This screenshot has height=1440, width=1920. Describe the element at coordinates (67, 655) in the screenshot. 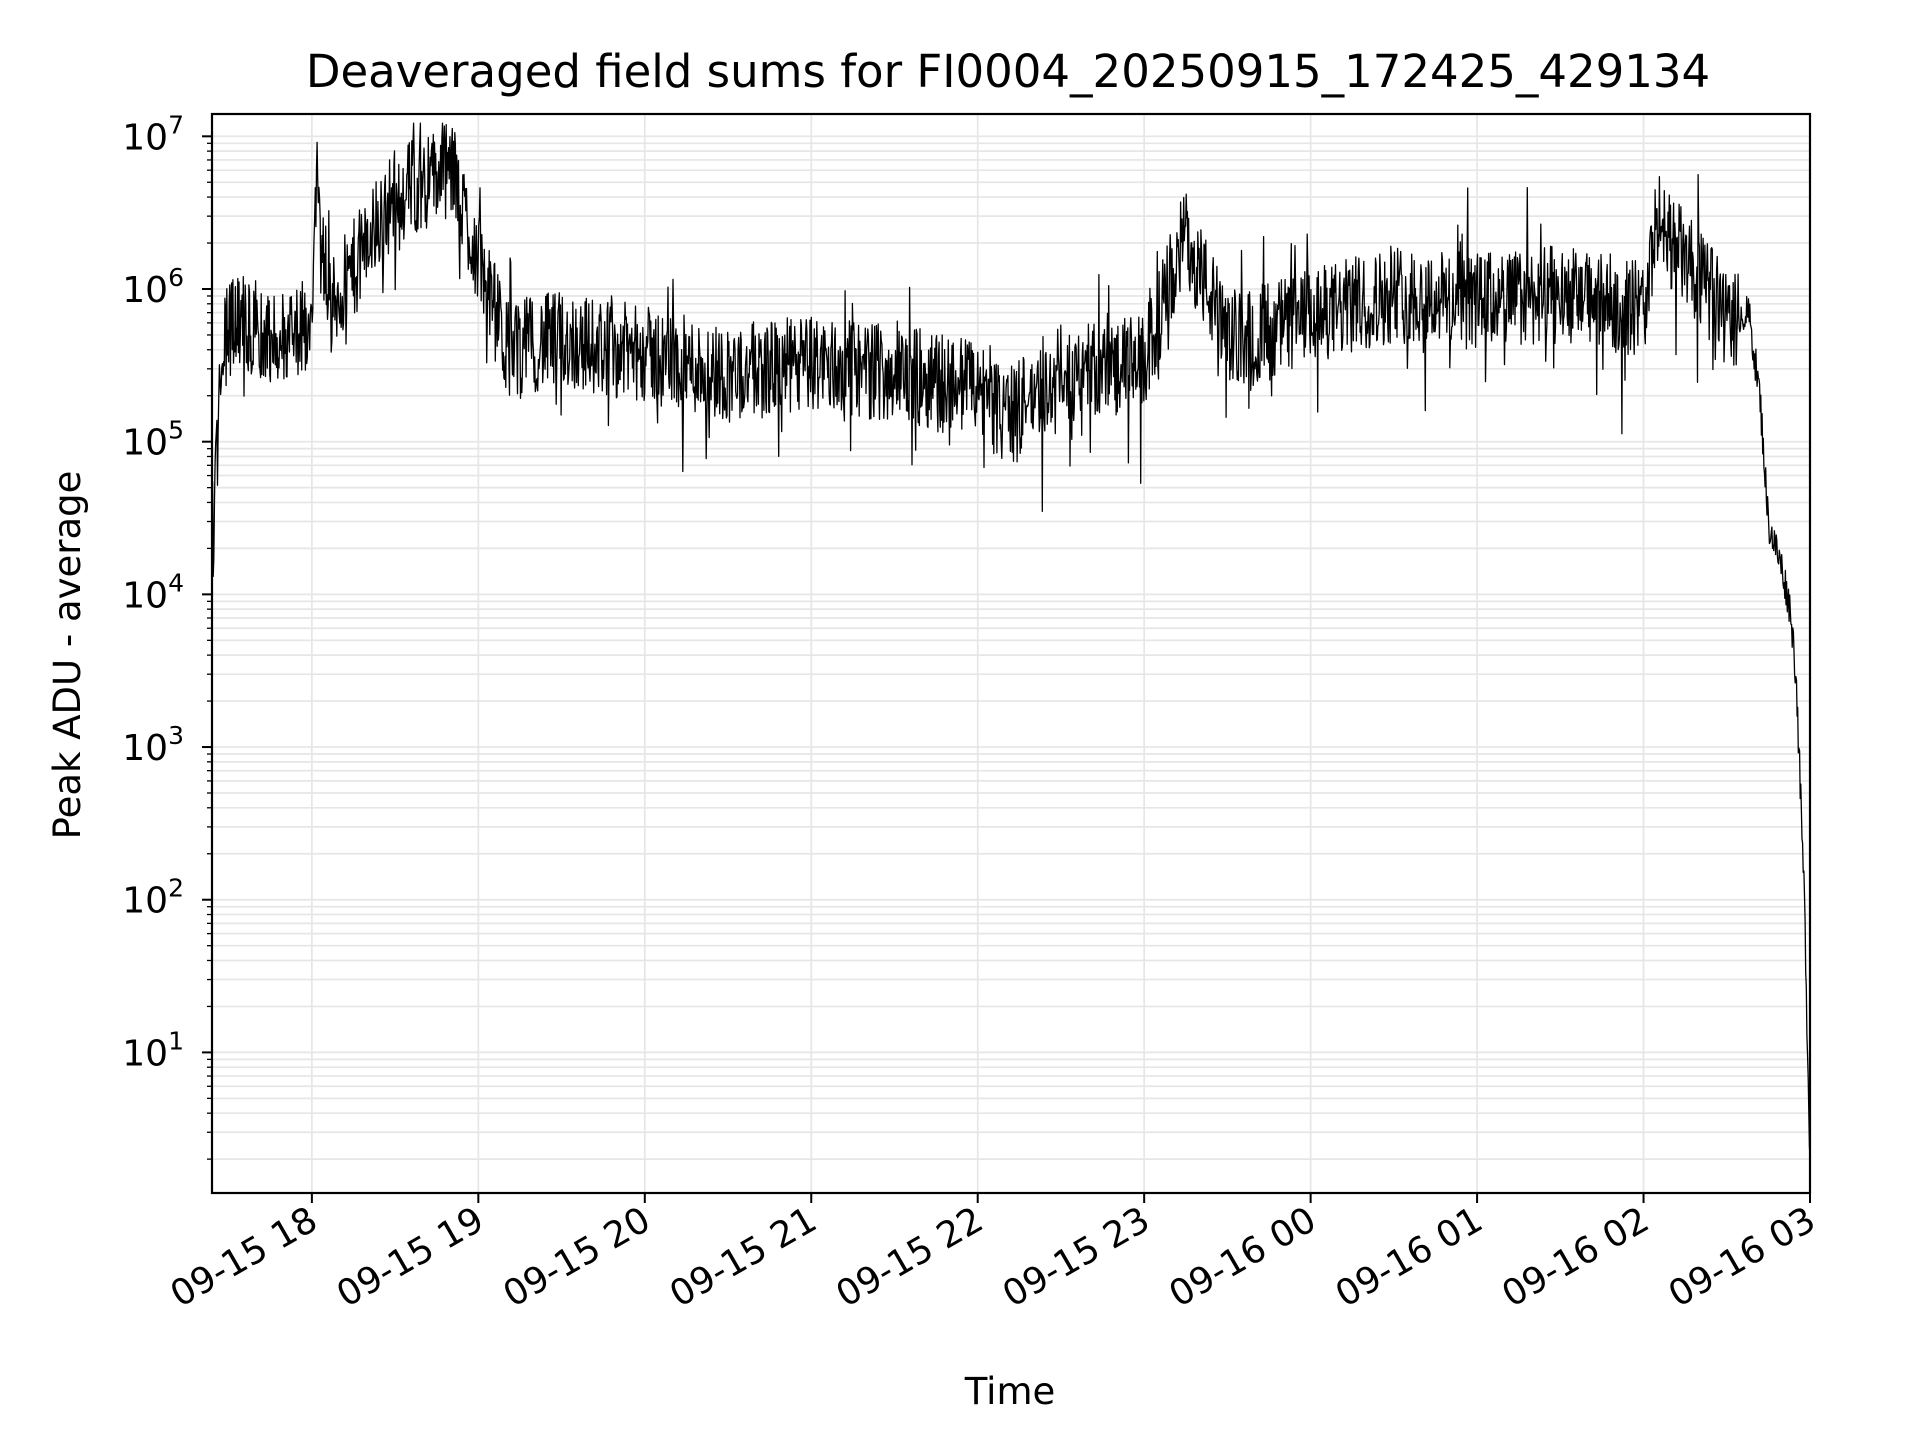

I see `y-axis-label: Peak ADU - average` at that location.